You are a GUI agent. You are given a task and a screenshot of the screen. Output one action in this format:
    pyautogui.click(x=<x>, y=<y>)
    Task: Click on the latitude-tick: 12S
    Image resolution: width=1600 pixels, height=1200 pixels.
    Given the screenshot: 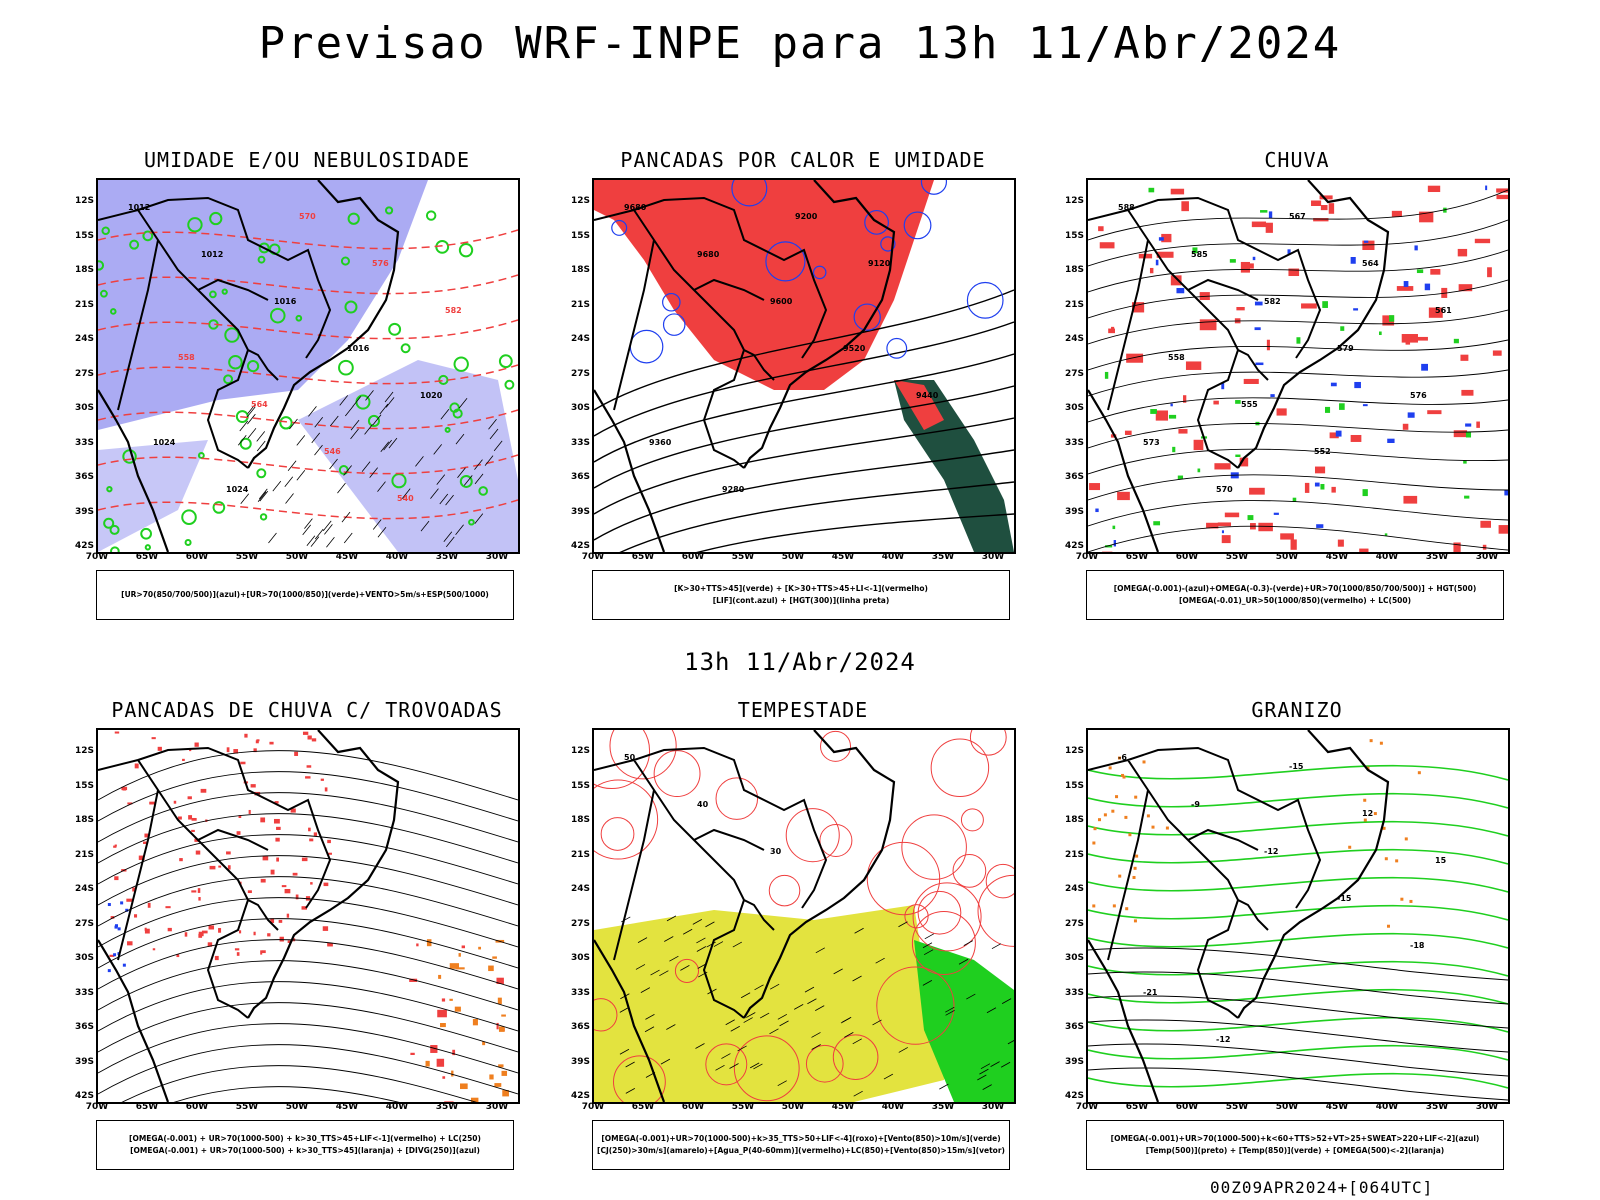 What is the action you would take?
    pyautogui.click(x=84, y=751)
    